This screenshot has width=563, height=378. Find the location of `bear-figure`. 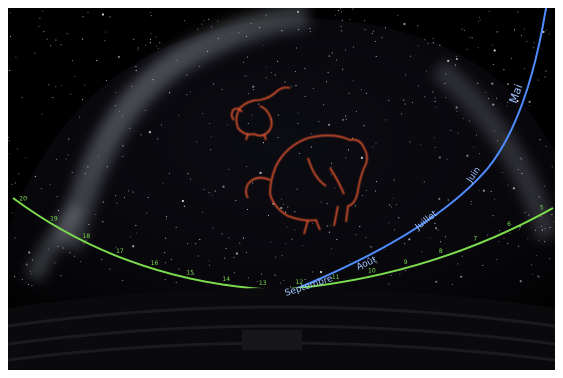

bear-figure is located at coordinates (306, 184).